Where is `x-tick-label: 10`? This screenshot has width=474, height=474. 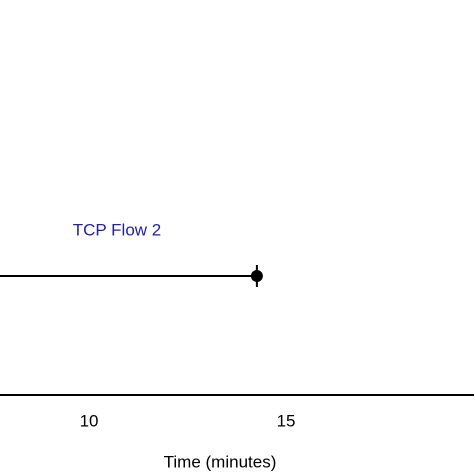 x-tick-label: 10 is located at coordinates (89, 420).